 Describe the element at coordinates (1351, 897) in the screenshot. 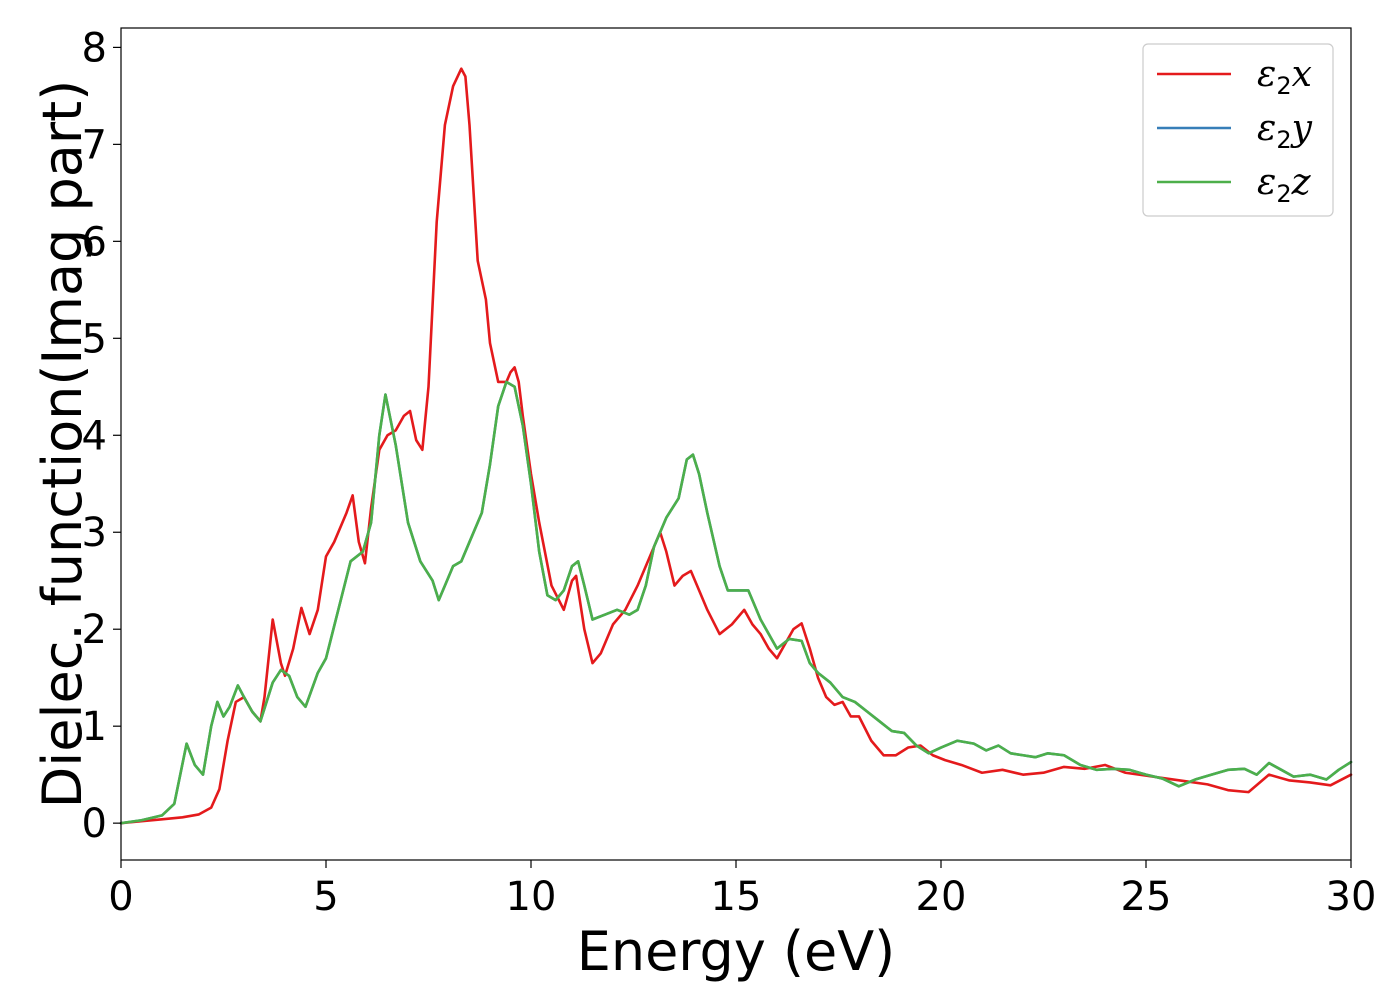

I see `x-tick-label: 30` at that location.